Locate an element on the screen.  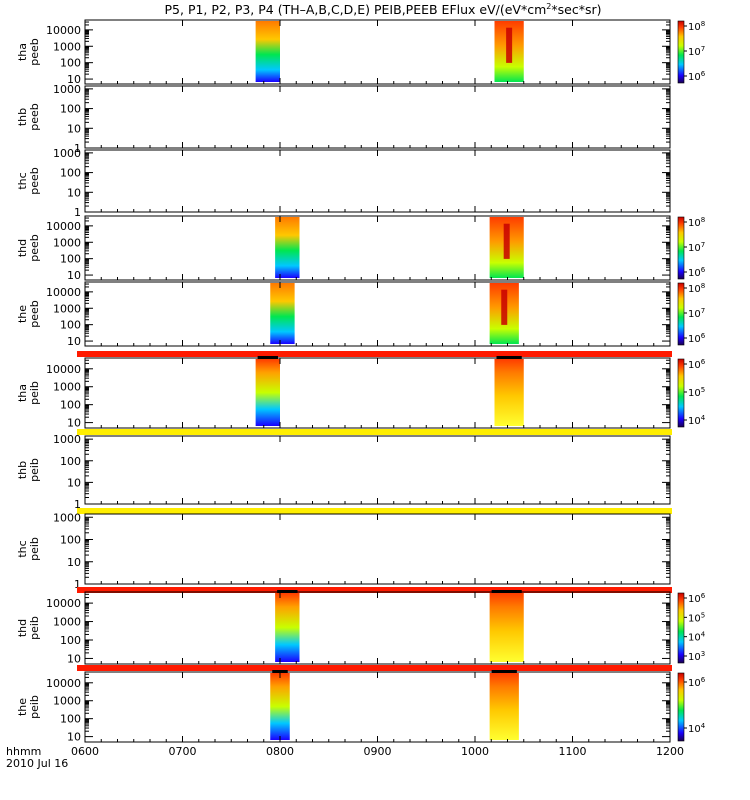
x-tick-label: 1100 is located at coordinates (573, 751).